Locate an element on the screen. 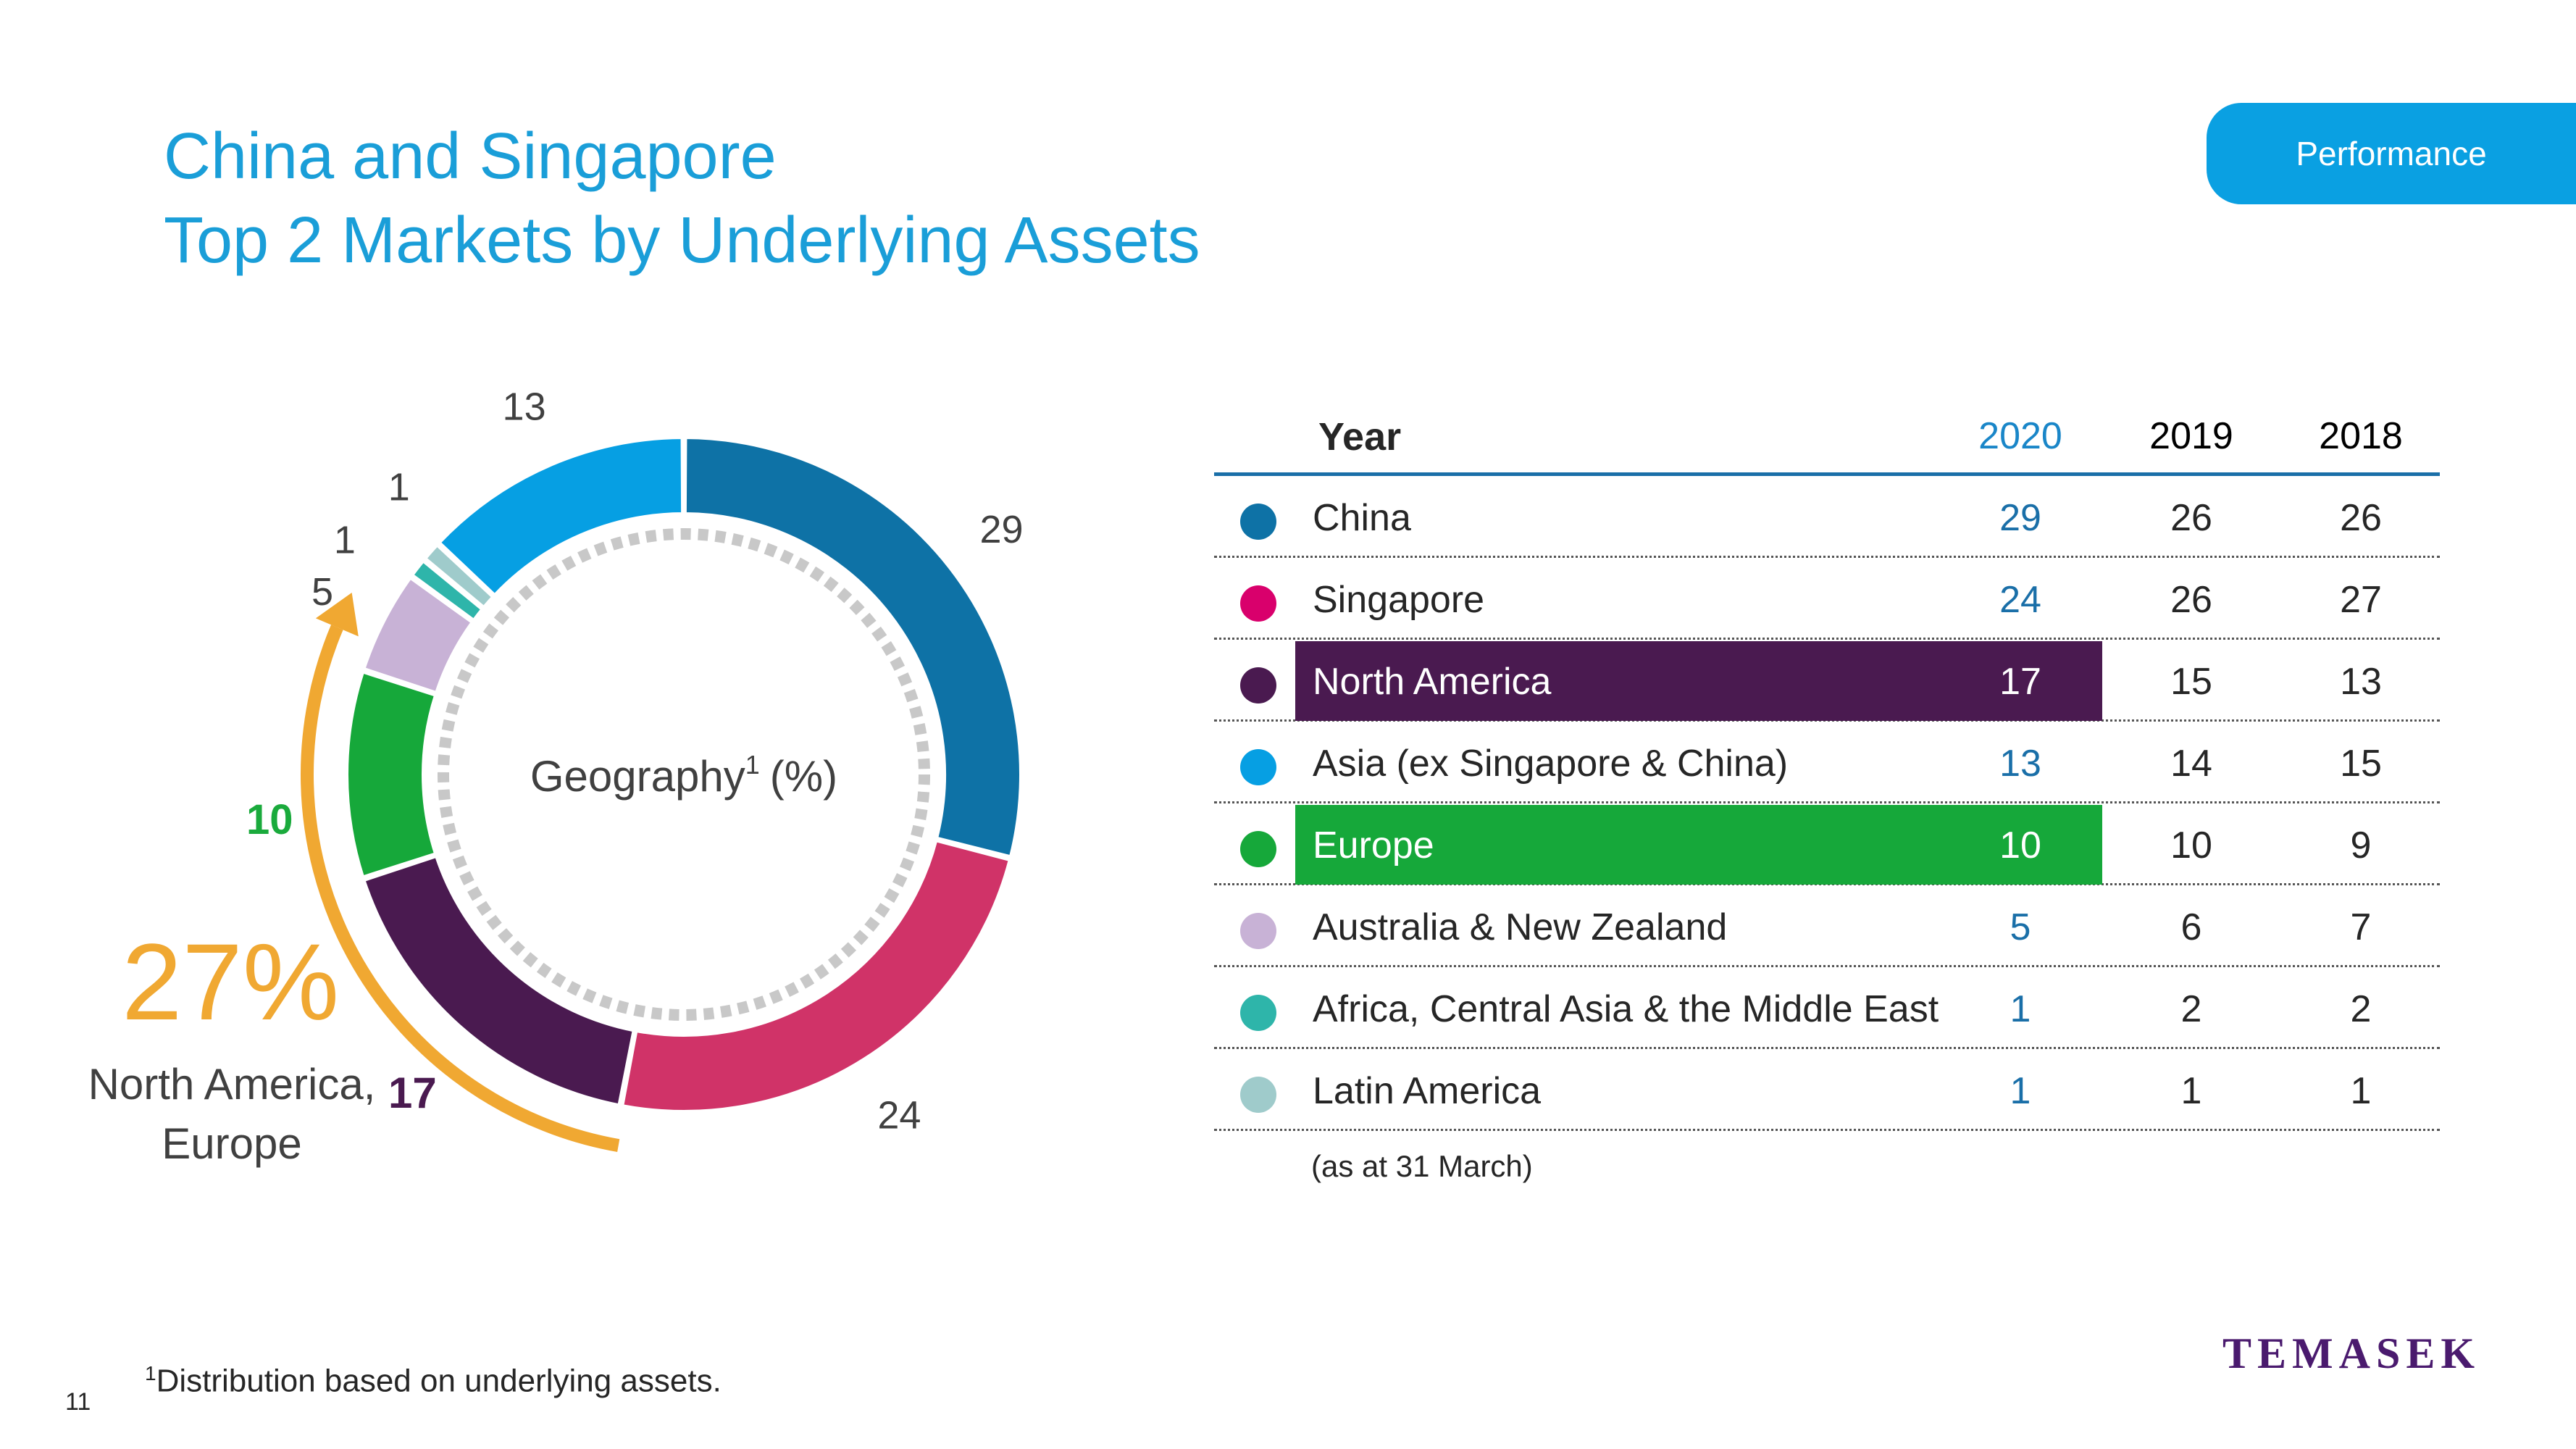 The image size is (2576, 1449). row-value-2019: 2 is located at coordinates (2191, 1009).